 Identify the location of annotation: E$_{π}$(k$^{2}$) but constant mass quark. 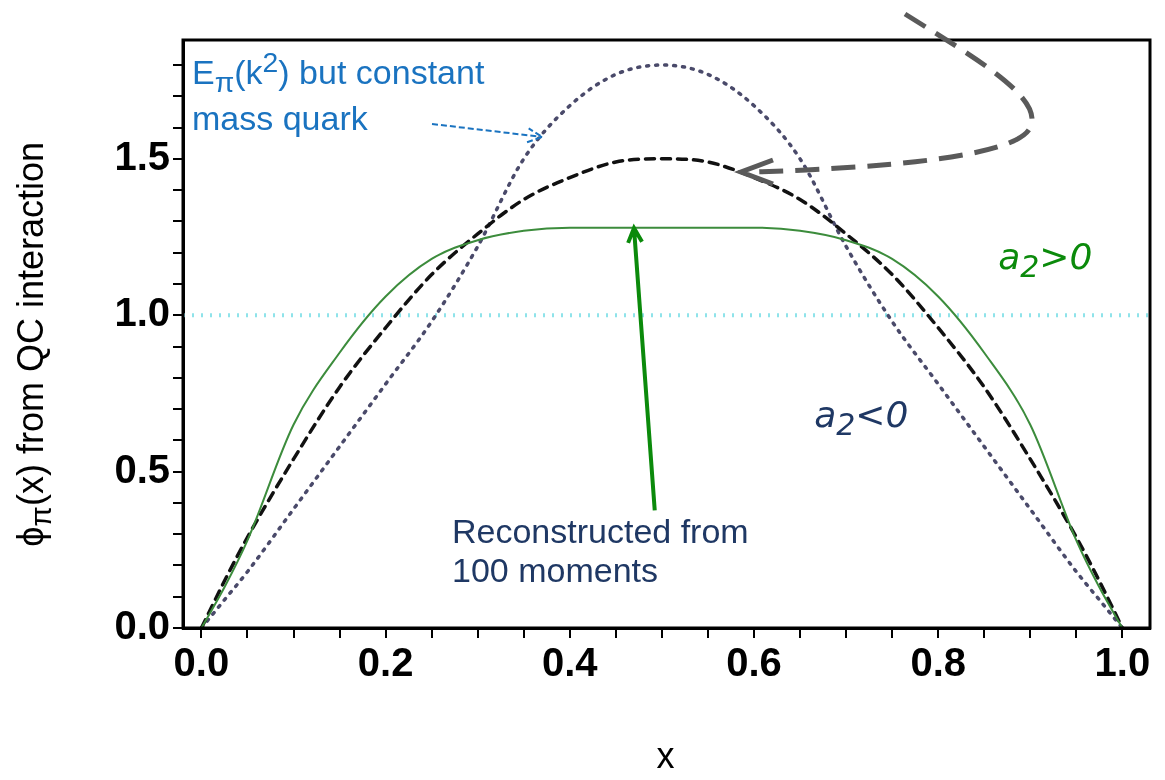
(339, 92).